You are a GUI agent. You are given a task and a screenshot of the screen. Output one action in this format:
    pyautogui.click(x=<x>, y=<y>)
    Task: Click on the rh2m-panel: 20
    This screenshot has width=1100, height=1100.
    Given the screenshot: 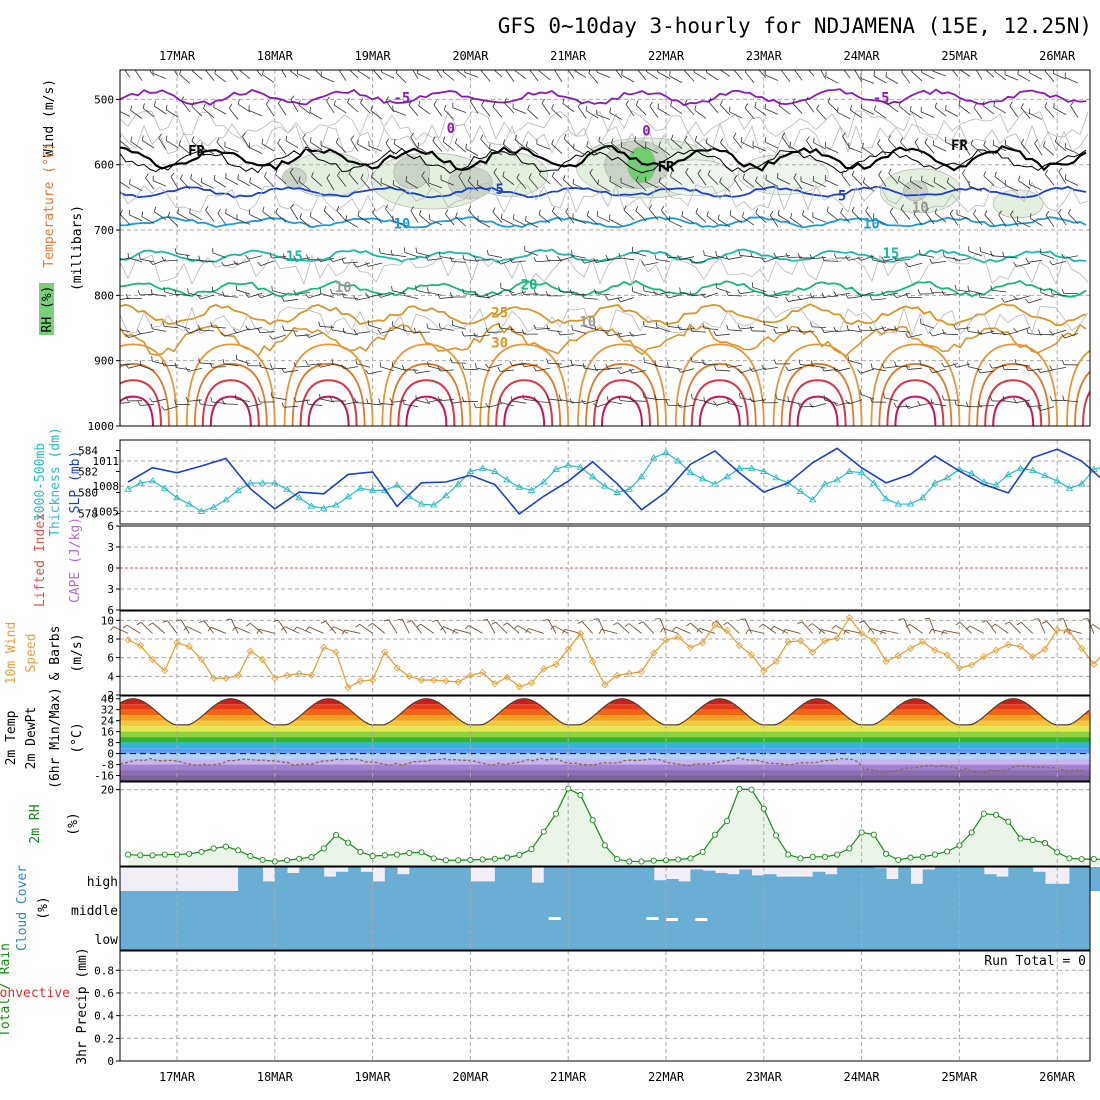 What is the action you would take?
    pyautogui.click(x=600, y=824)
    